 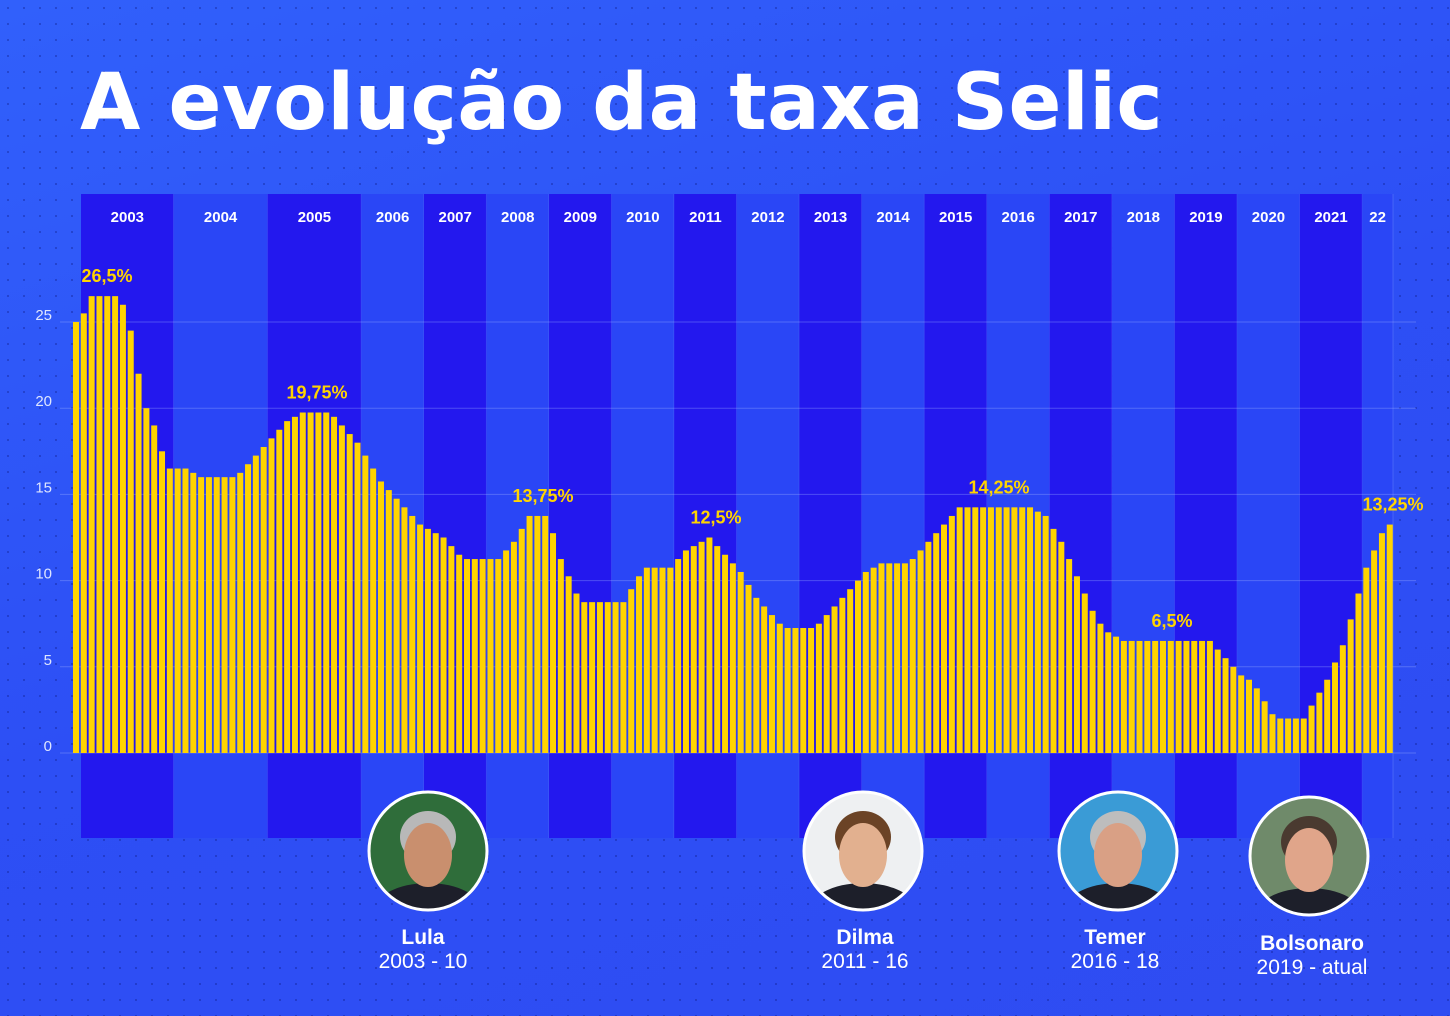 I want to click on year-label: 2015, so click(x=955, y=217).